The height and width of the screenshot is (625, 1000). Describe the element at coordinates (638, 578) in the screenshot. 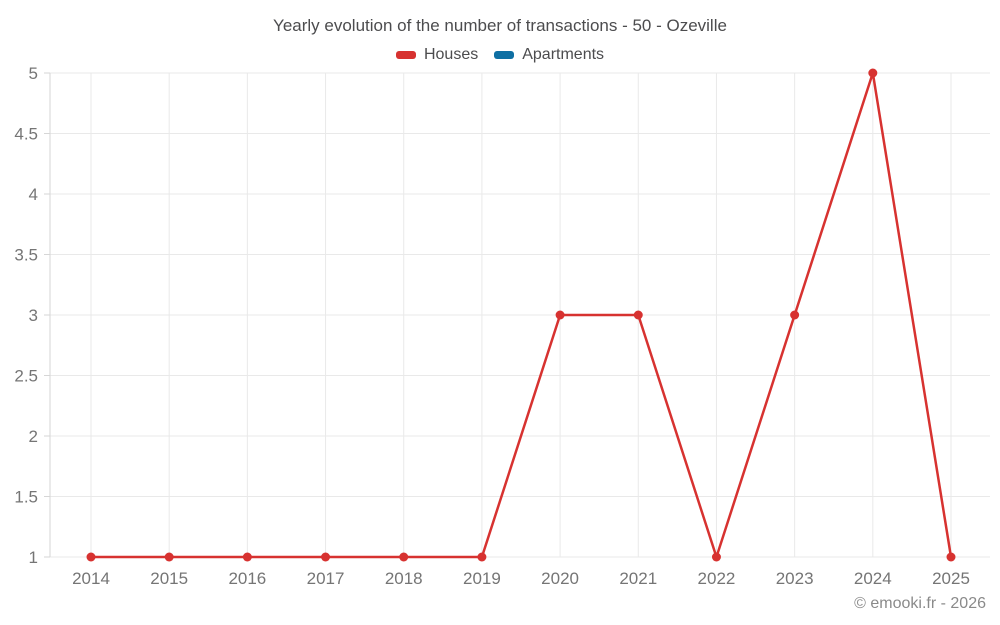

I see `x-axis-label: 2021` at that location.